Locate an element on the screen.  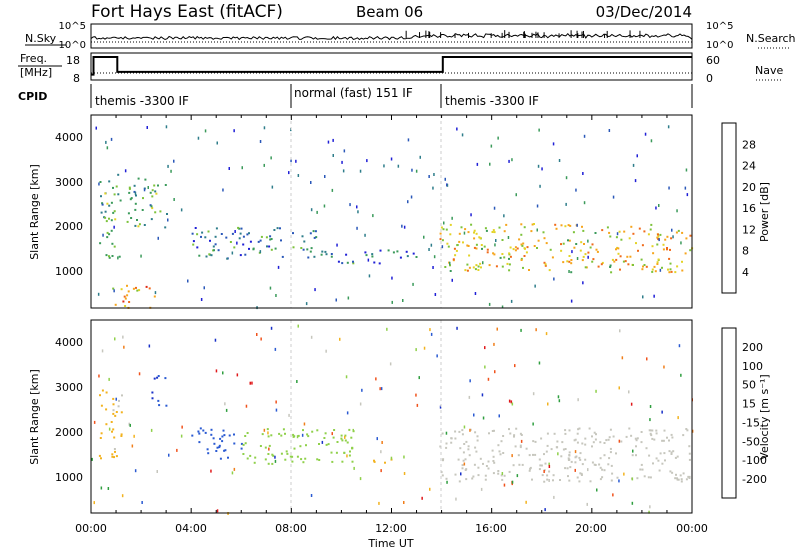
cpid-segment-1: themis -3300 IF is located at coordinates (142, 101).